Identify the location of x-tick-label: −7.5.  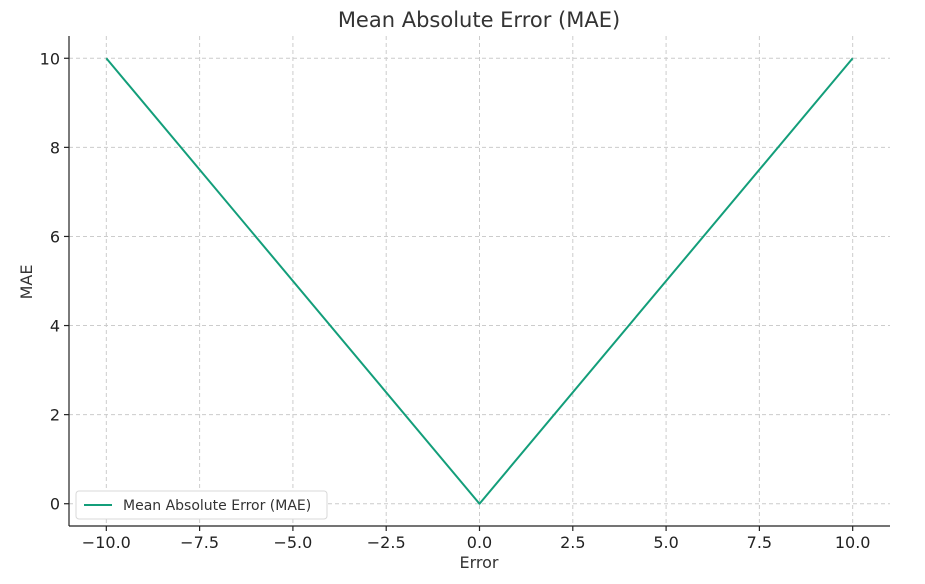
(199, 542).